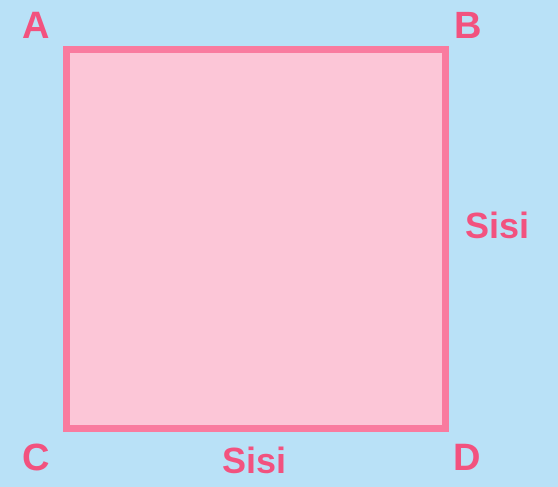 Image resolution: width=558 pixels, height=487 pixels. What do you see at coordinates (468, 26) in the screenshot?
I see `vertex-label-b: B` at bounding box center [468, 26].